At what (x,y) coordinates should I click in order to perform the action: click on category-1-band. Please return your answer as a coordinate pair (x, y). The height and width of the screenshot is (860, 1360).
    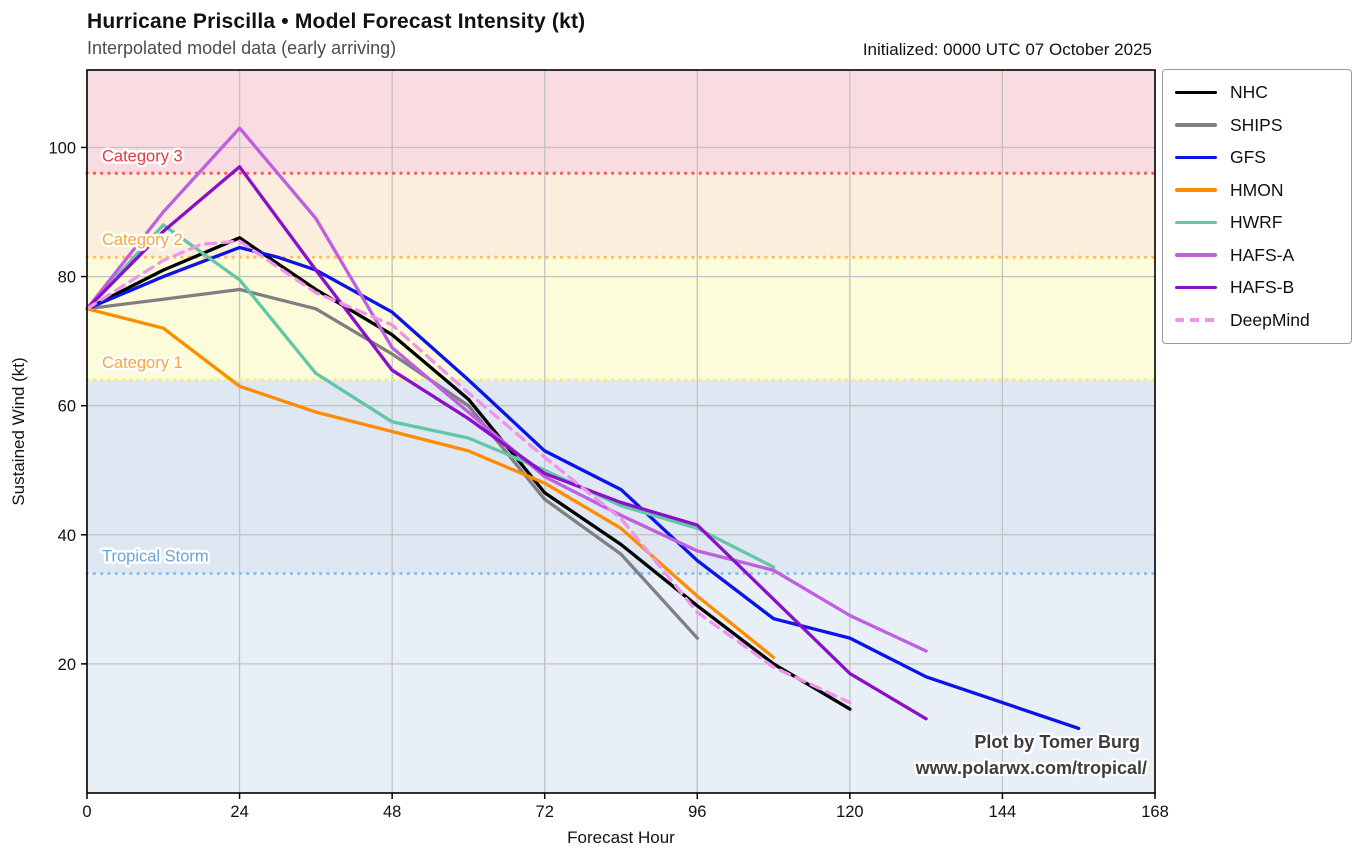
    Looking at the image, I should click on (621, 318).